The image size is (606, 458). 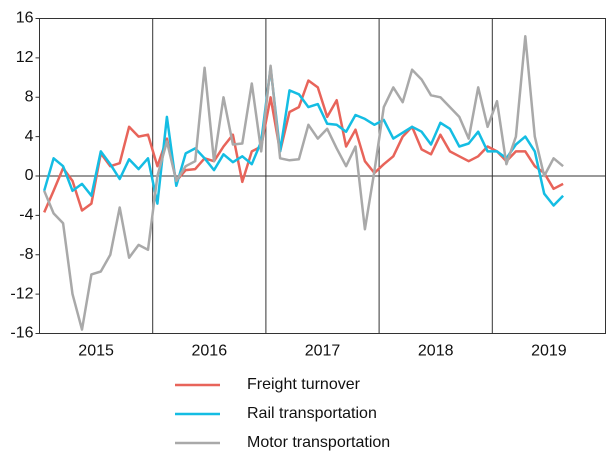 What do you see at coordinates (26, 215) in the screenshot?
I see `y-tick-label: -4` at bounding box center [26, 215].